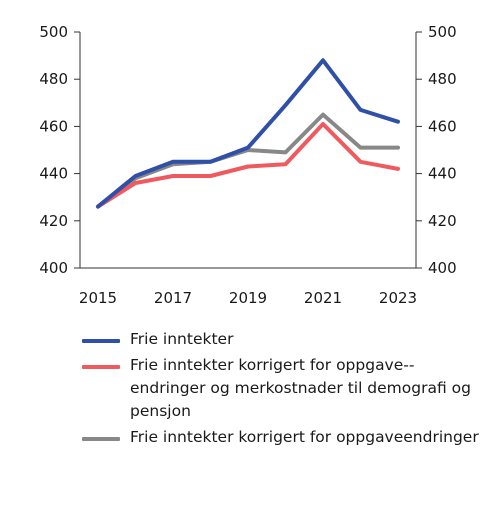 The width and height of the screenshot is (500, 506). I want to click on y-tick-label-right: 400, so click(442, 268).